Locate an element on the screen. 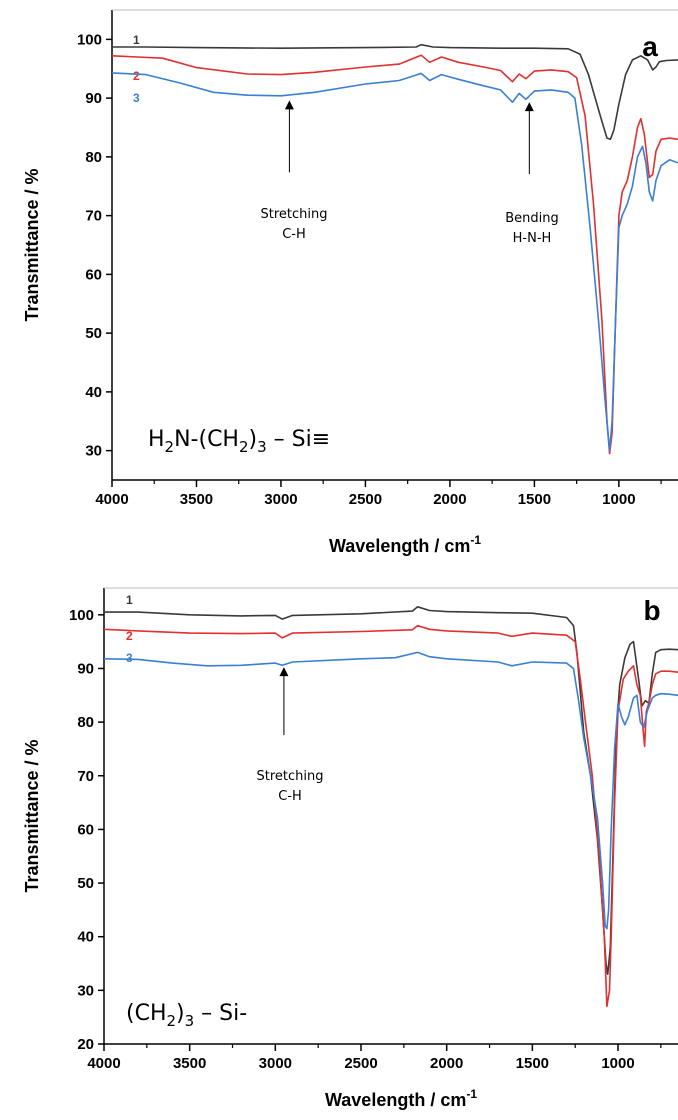  formula-text: – Si- is located at coordinates (220, 1013).